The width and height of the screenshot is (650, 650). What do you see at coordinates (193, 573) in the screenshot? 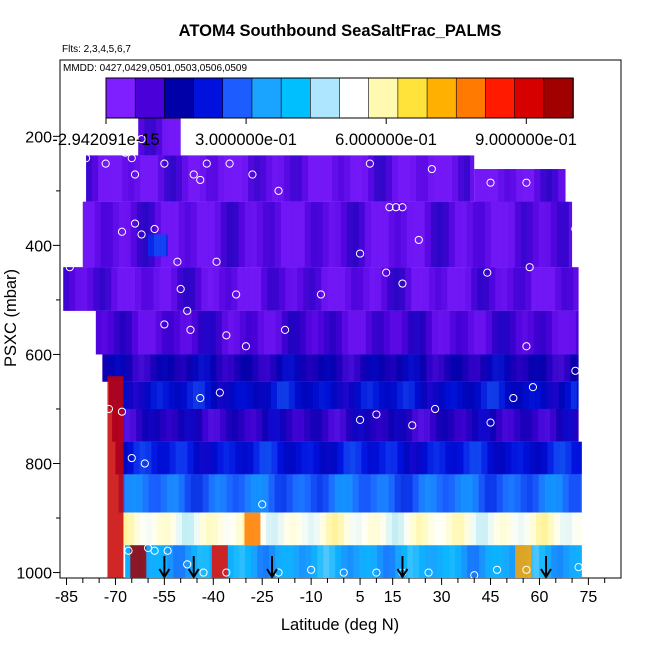
I see `profile-arrowhead` at bounding box center [193, 573].